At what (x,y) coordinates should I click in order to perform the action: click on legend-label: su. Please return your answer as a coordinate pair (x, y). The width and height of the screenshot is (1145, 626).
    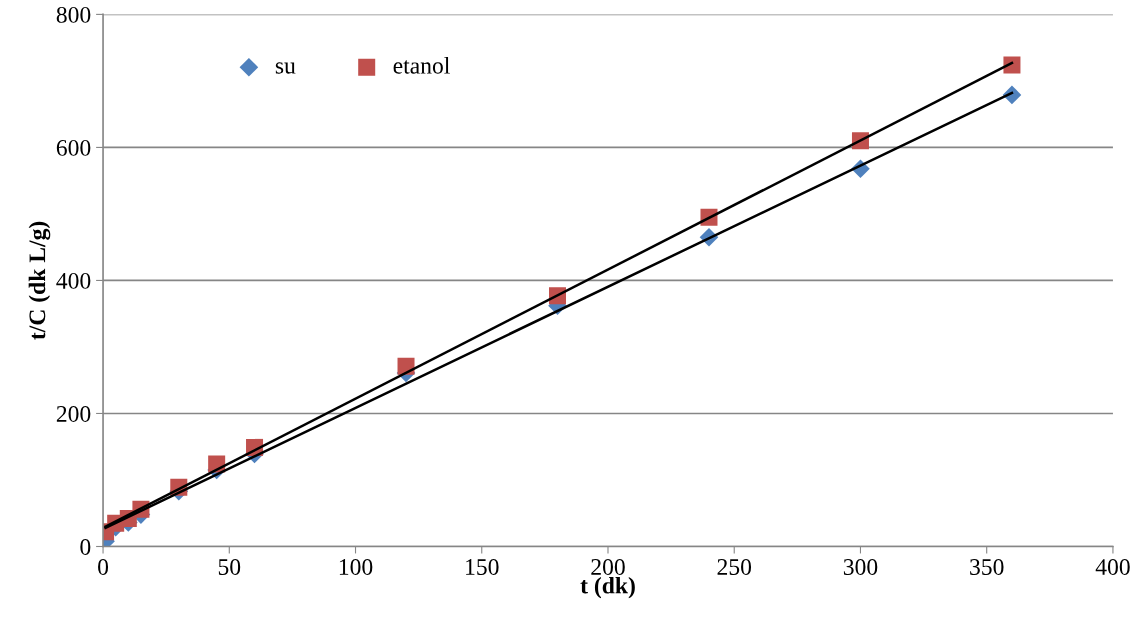
    Looking at the image, I should click on (285, 68).